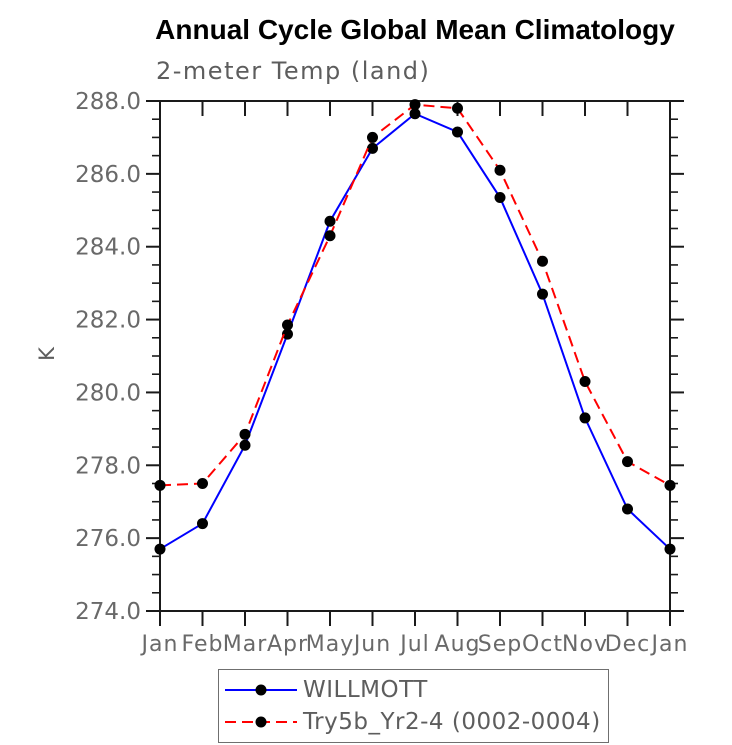 Image resolution: width=732 pixels, height=745 pixels. Describe the element at coordinates (108, 539) in the screenshot. I see `y-tick-label: 276.0` at that location.